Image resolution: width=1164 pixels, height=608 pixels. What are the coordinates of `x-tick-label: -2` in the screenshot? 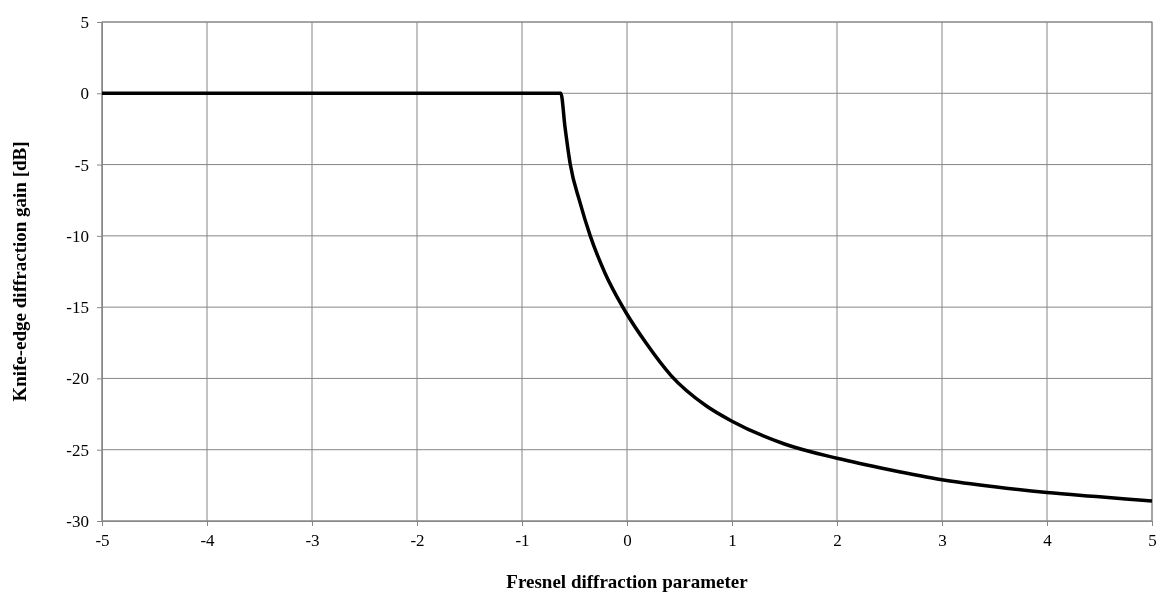 It's located at (417, 541).